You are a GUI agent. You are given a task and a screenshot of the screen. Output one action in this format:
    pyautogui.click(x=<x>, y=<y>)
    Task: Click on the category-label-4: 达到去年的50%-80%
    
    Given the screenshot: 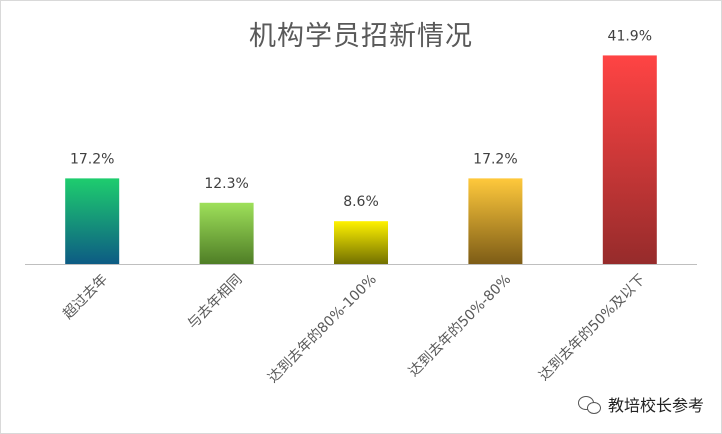 What is the action you would take?
    pyautogui.click(x=460, y=326)
    